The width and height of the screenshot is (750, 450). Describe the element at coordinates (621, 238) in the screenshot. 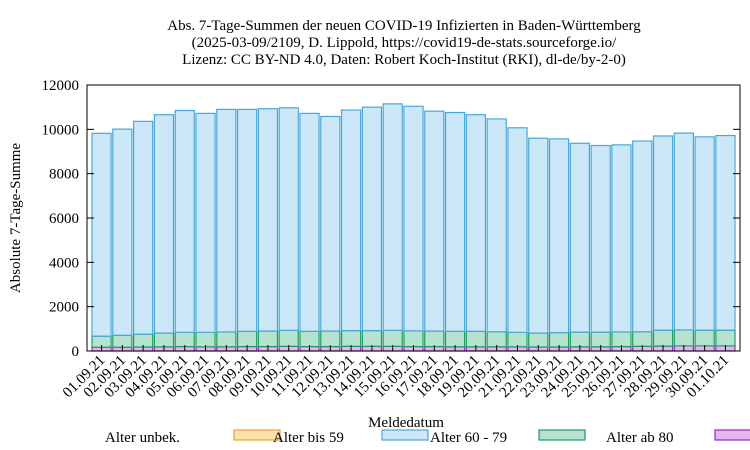

I see `bar-alter-bis-59-26.09.21` at that location.